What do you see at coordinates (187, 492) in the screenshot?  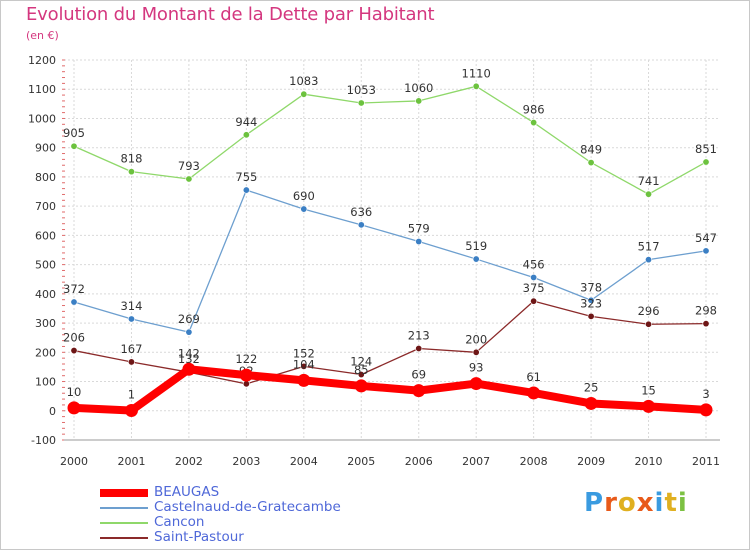 I see `legend-label: BEAUGAS` at bounding box center [187, 492].